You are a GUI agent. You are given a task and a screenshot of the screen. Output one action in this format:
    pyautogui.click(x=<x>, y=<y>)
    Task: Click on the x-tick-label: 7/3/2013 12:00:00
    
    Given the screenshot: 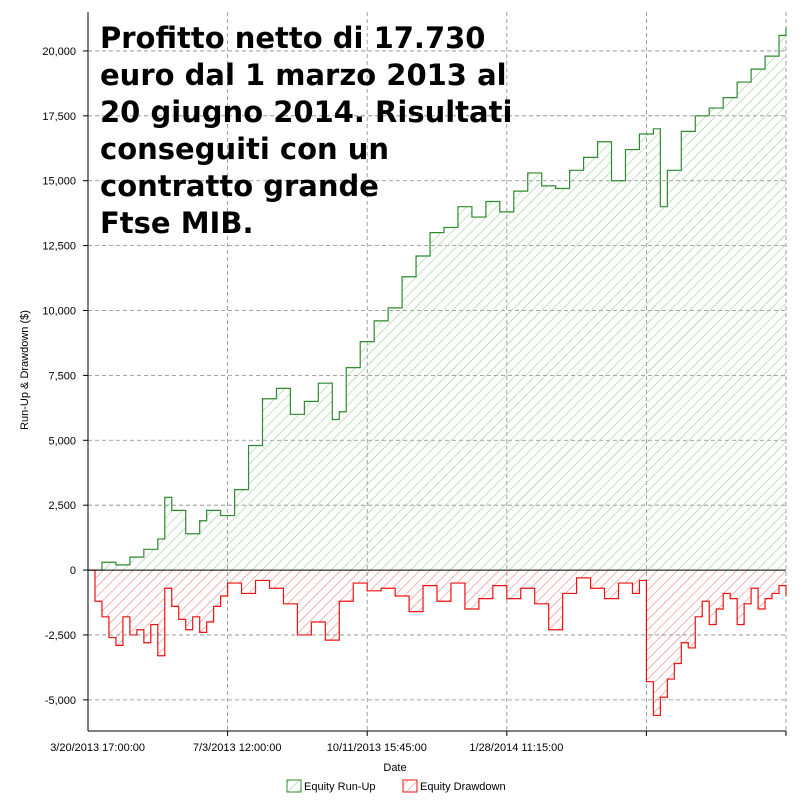 What is the action you would take?
    pyautogui.click(x=237, y=748)
    